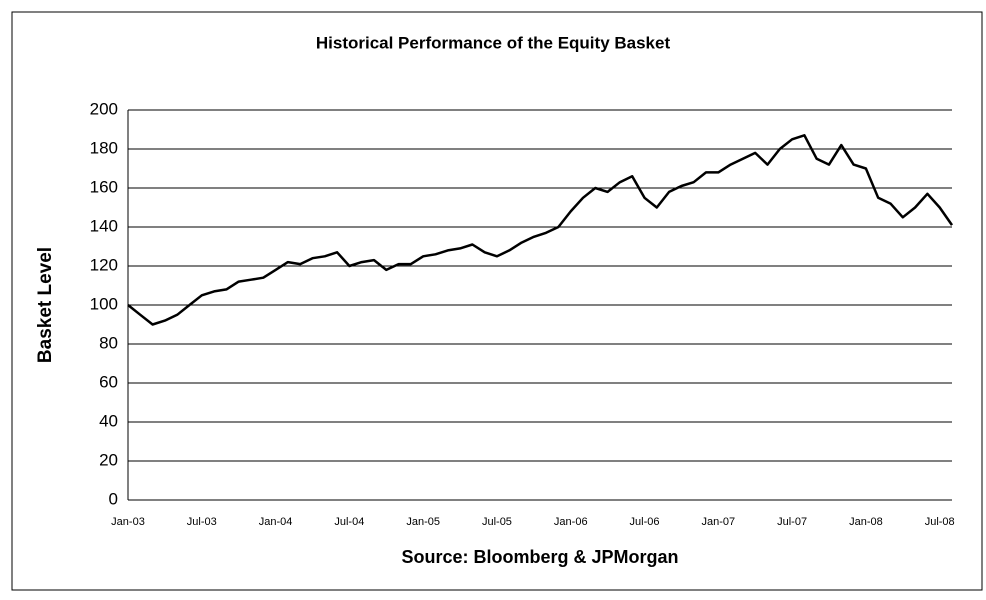 The height and width of the screenshot is (600, 986). I want to click on y-tick-label: 20, so click(108, 459).